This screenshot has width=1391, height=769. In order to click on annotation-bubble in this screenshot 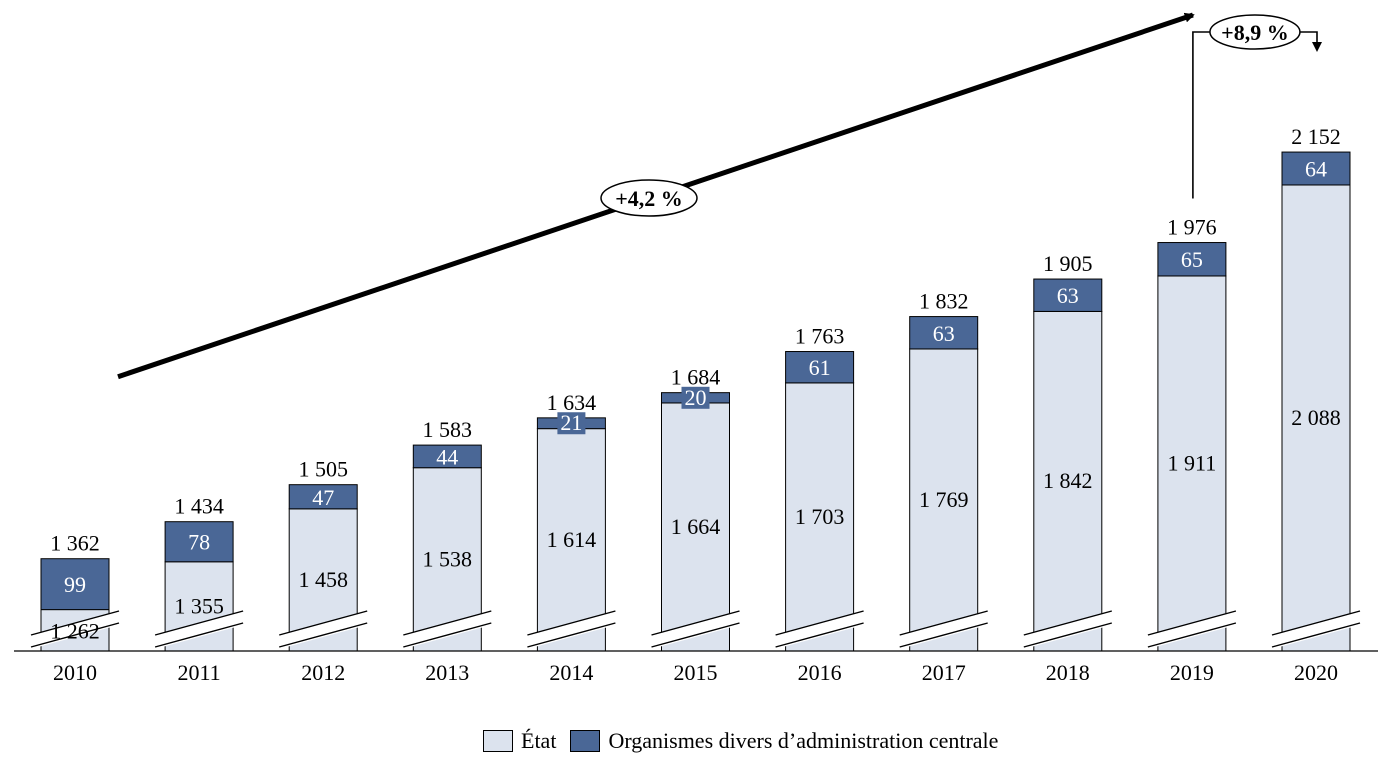, I will do `click(649, 198)`.